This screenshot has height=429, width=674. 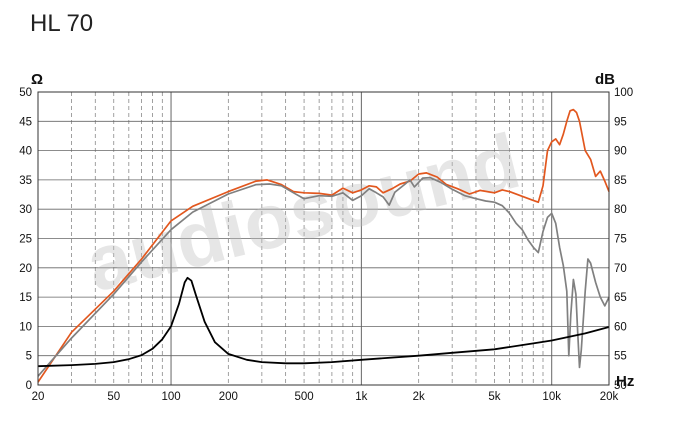 I want to click on x-tick-label: 1k, so click(x=361, y=397).